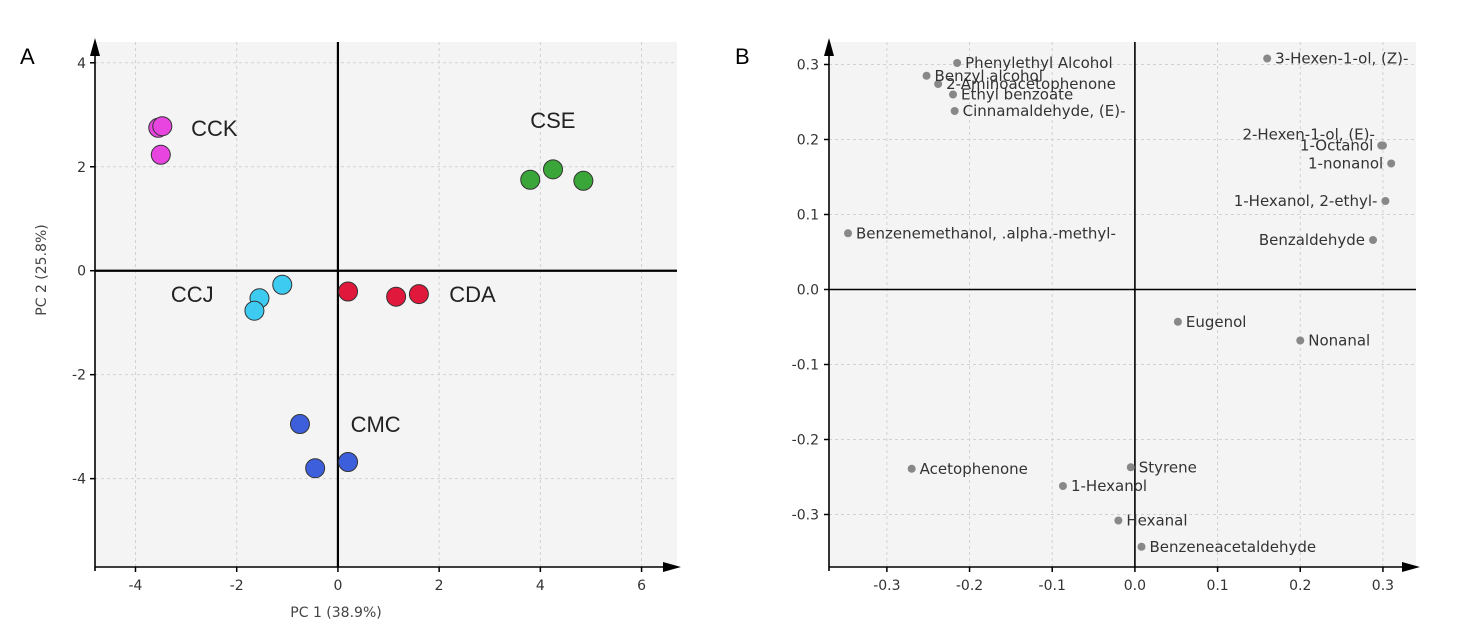  Describe the element at coordinates (214, 128) in the screenshot. I see `panel-a-label-cck: CCK` at that location.